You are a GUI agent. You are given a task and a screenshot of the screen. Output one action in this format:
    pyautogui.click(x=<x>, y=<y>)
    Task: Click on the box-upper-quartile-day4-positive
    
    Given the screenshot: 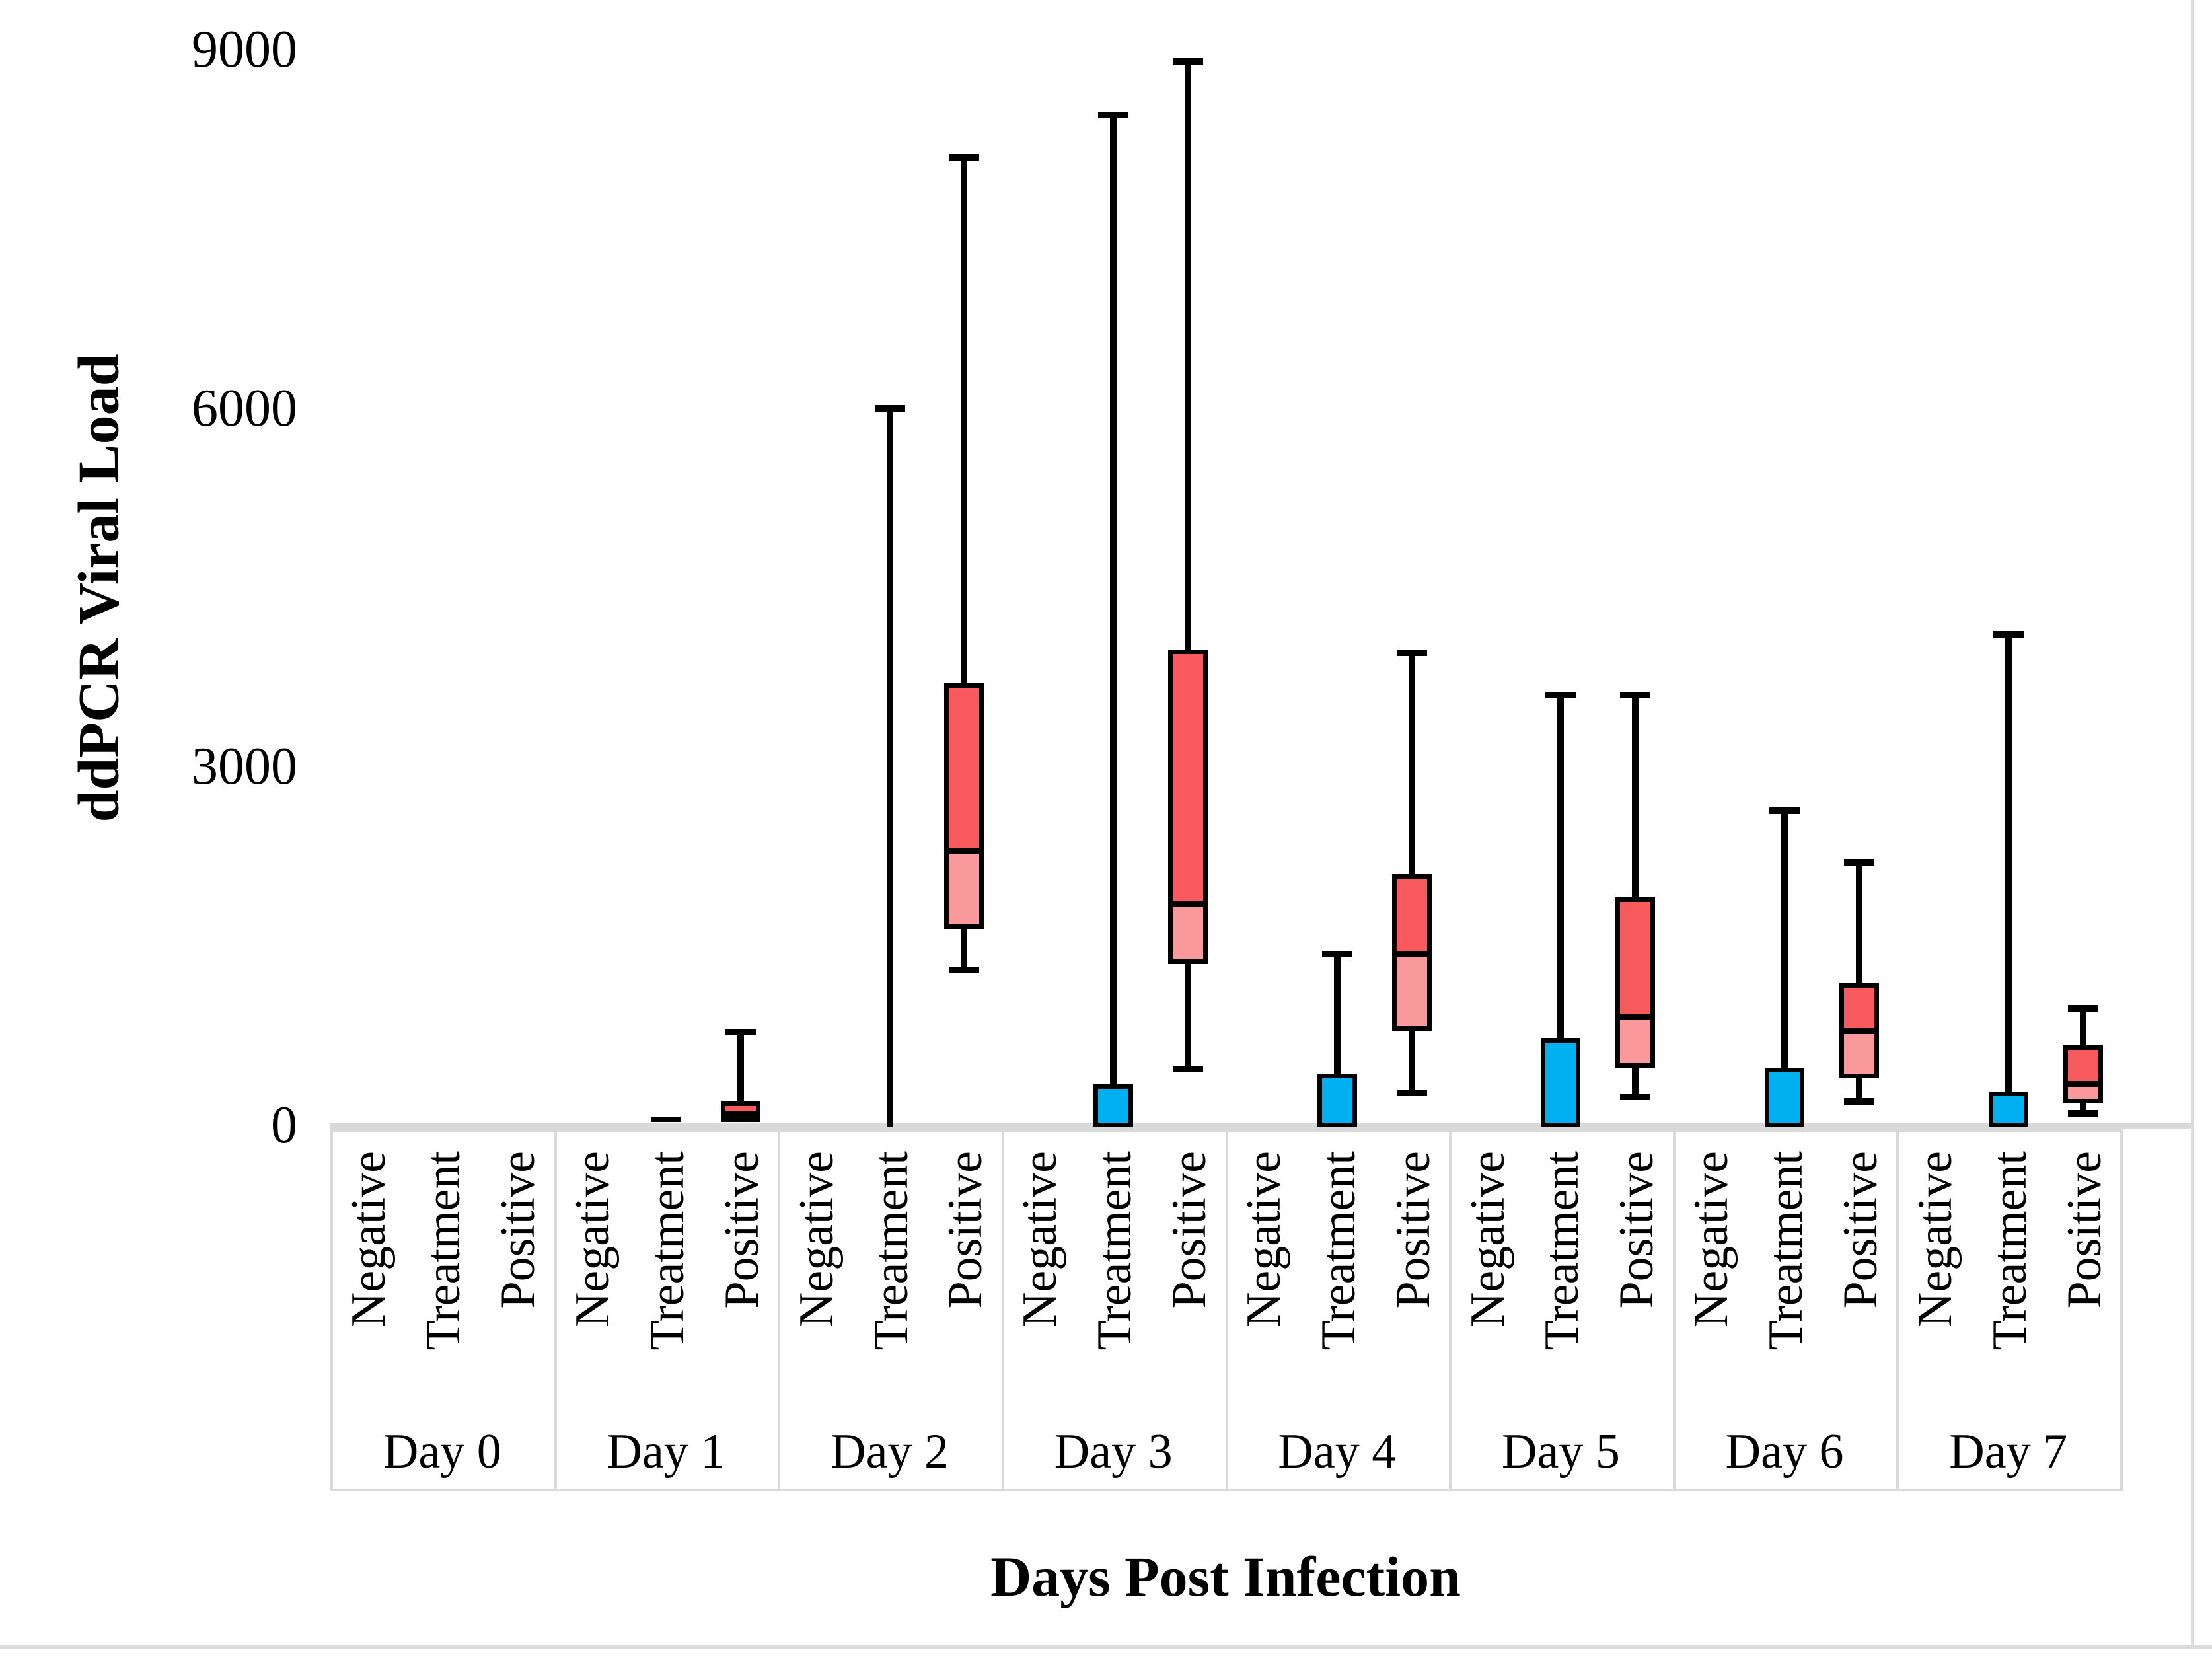 What is the action you would take?
    pyautogui.click(x=1412, y=917)
    